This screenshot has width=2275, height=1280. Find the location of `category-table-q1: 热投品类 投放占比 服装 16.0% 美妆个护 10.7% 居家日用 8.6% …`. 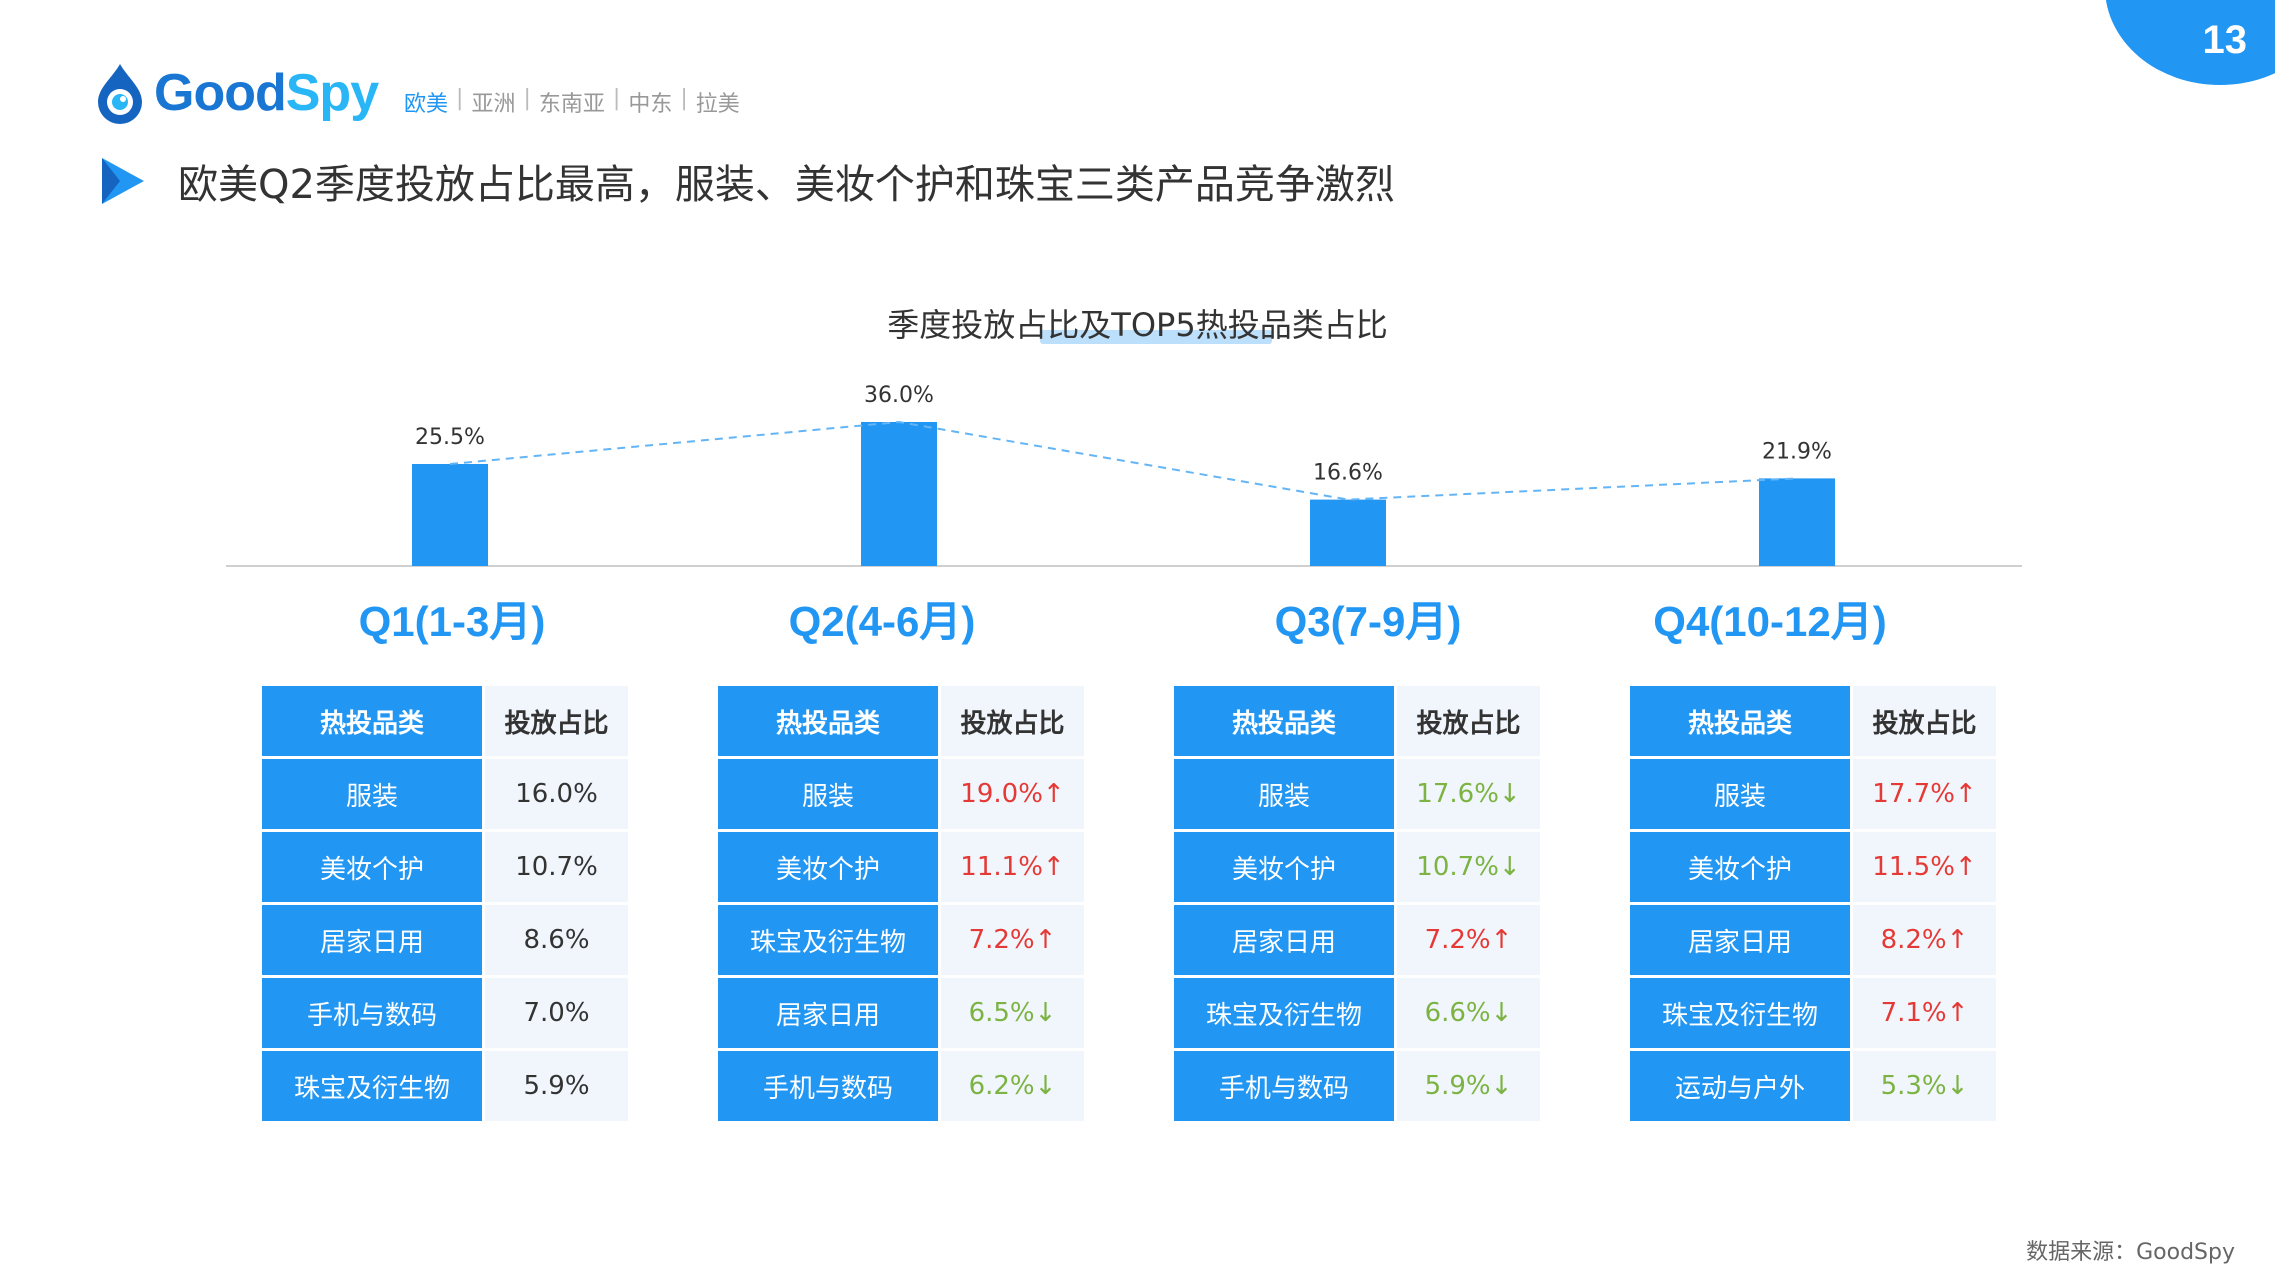

category-table-q1: 热投品类 投放占比 服装 16.0% 美妆个护 10.7% 居家日用 8.6% … is located at coordinates (445, 905).